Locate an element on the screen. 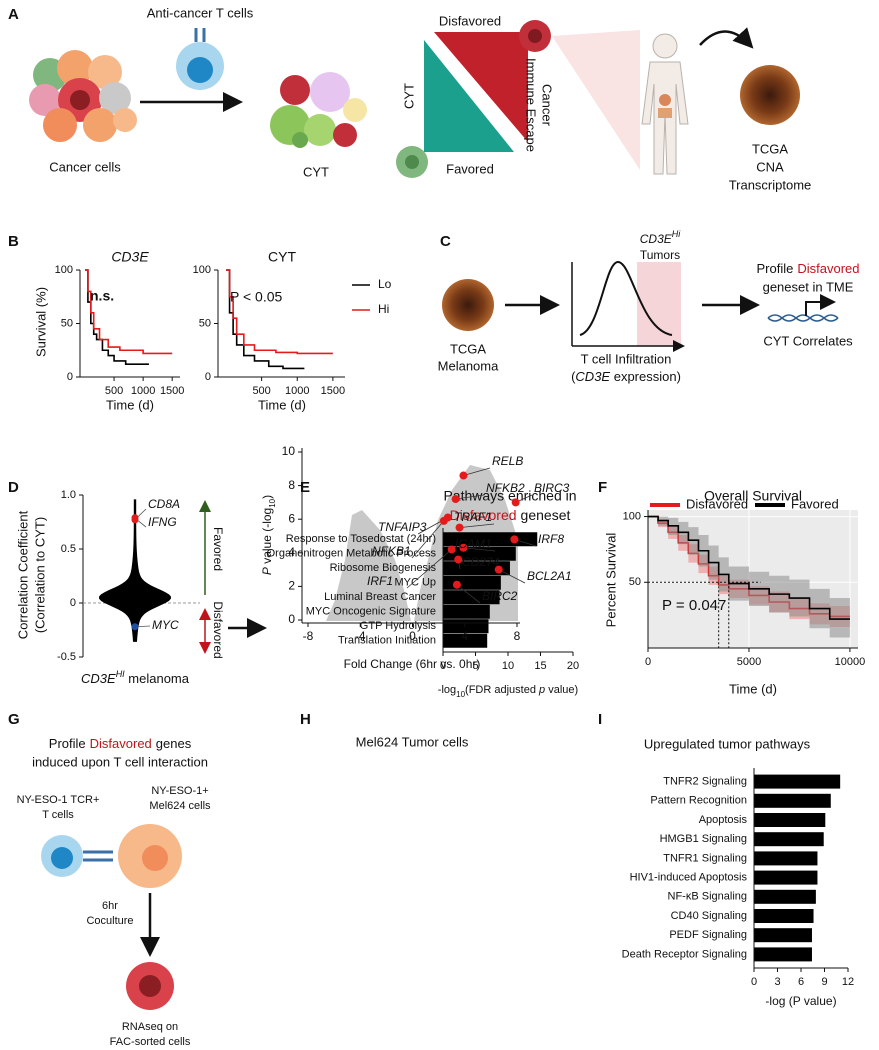 The width and height of the screenshot is (879, 1050). y-tick-label: 4 is located at coordinates (291, 552).